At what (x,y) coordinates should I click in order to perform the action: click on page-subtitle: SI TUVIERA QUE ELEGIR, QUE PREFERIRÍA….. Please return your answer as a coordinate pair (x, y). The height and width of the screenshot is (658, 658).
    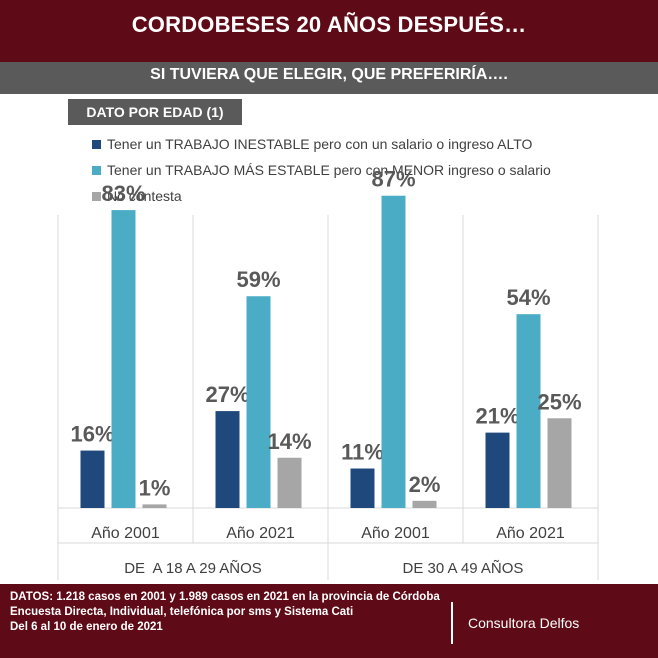
    Looking at the image, I should click on (329, 74).